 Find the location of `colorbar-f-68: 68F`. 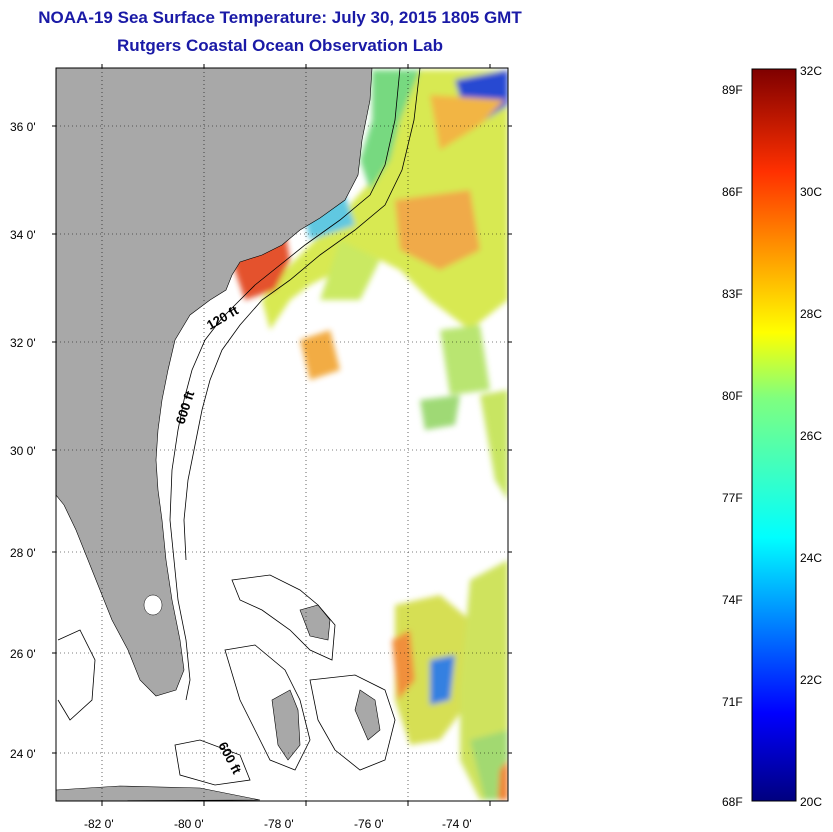

colorbar-f-68: 68F is located at coordinates (732, 802).